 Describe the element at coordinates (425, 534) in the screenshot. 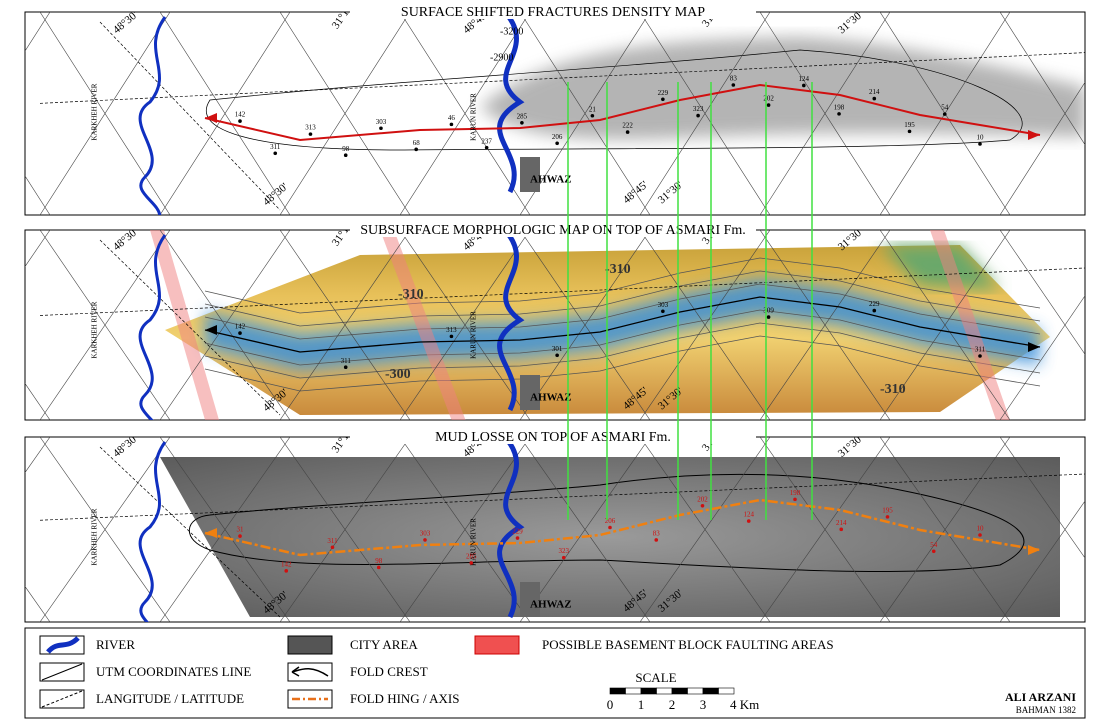

I see `well-label: 303` at that location.